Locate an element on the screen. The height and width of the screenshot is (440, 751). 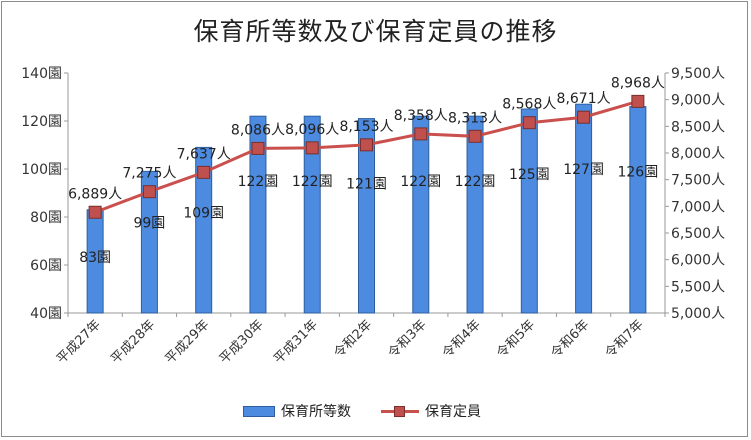
y-right-tick-label: 9,500人 is located at coordinates (698, 74).